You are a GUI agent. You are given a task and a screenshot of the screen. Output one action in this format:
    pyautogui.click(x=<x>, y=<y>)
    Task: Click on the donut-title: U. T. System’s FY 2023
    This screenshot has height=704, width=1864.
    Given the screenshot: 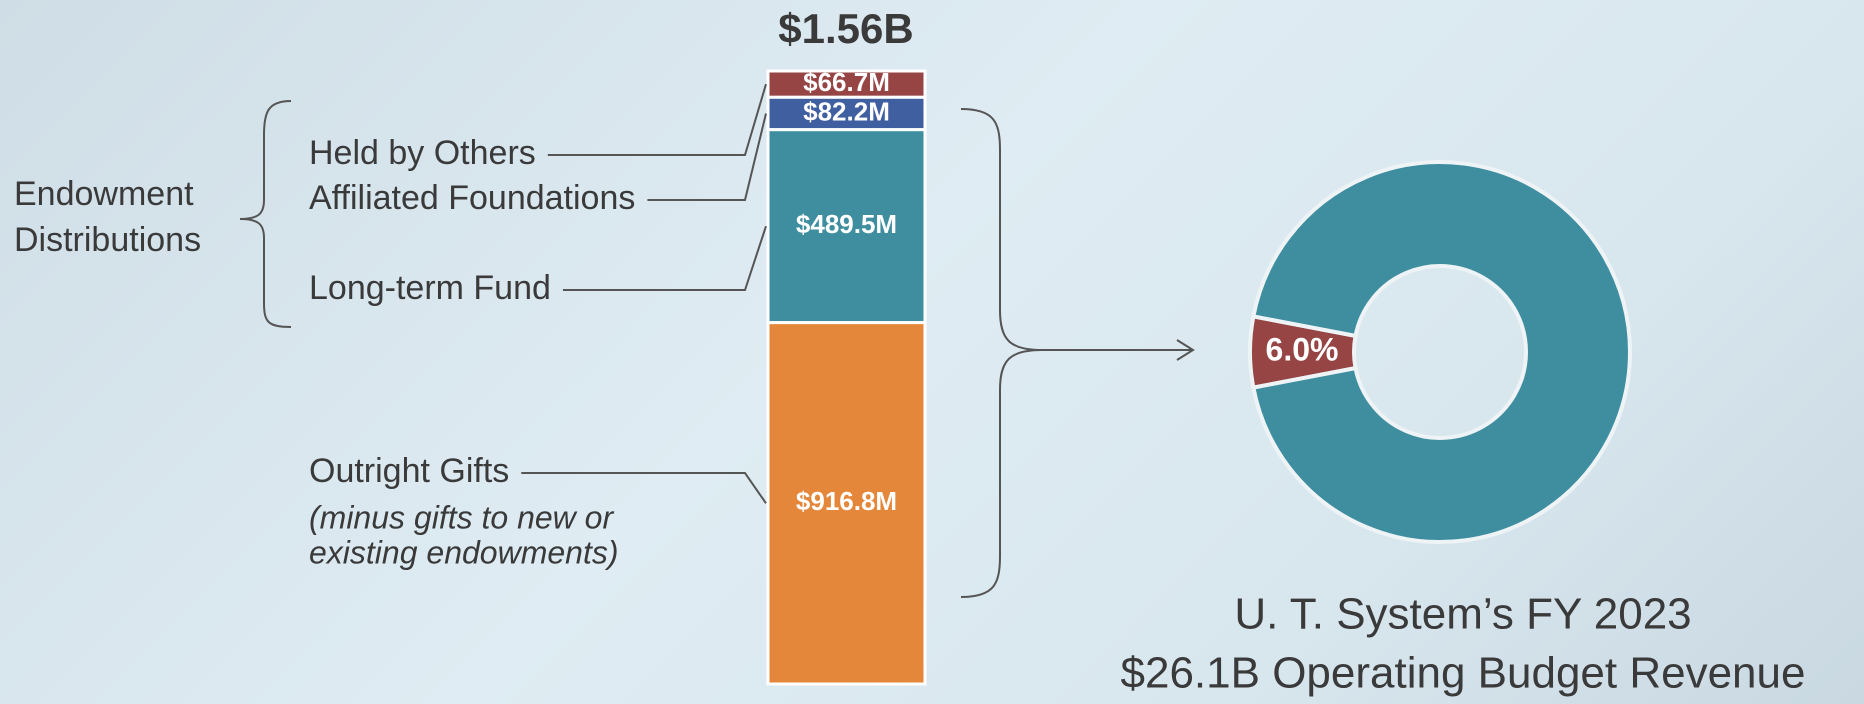 What is the action you would take?
    pyautogui.click(x=1462, y=614)
    